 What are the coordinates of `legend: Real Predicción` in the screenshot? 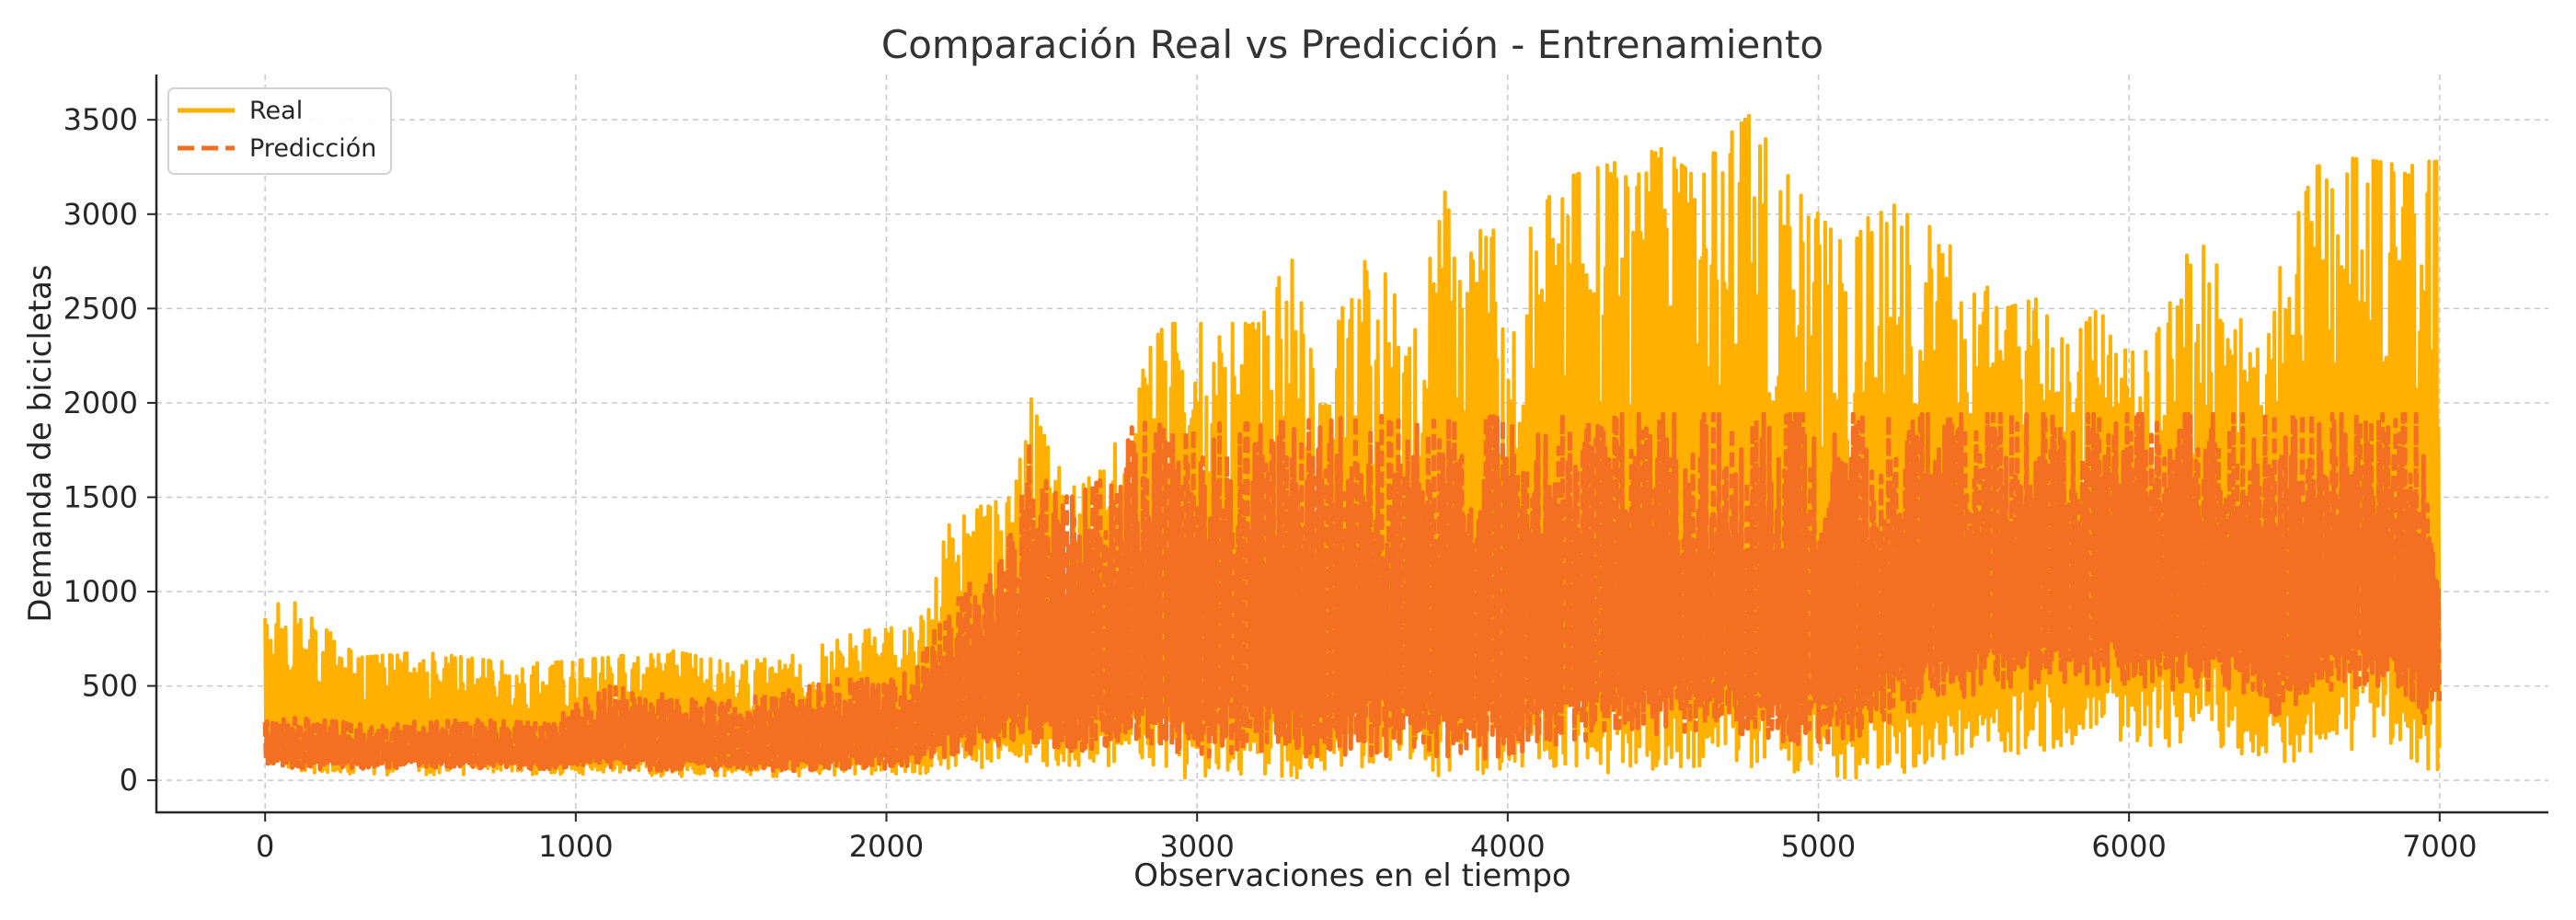 It's located at (279, 131).